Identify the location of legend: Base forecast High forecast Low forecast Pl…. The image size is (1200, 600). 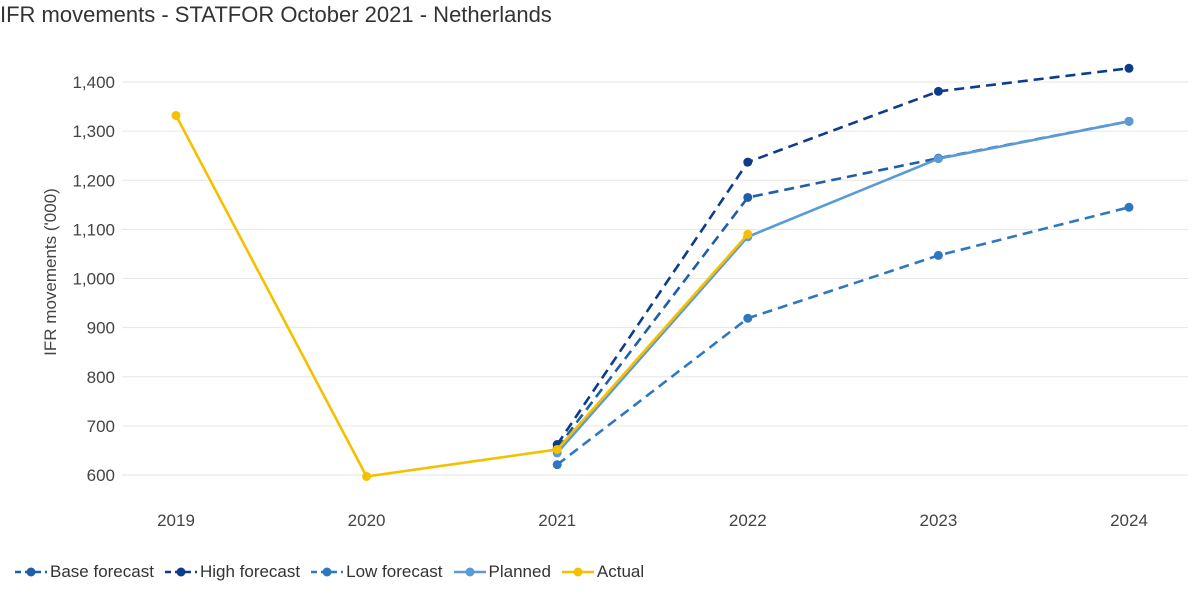
(334, 572).